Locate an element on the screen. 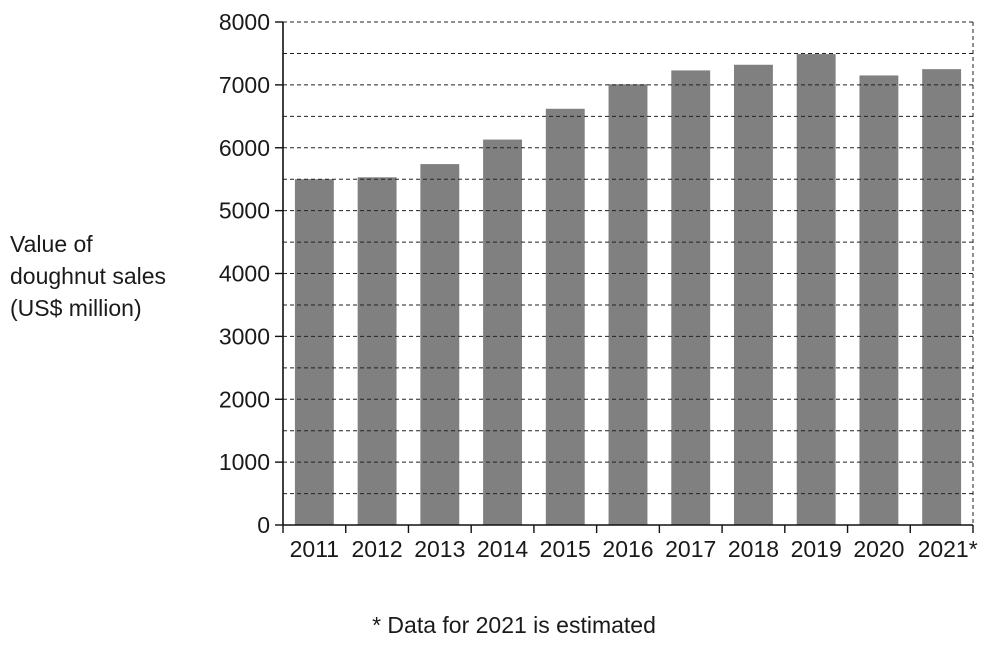 The width and height of the screenshot is (998, 652). y-axis-label: Value of doughnut sales (US$ million) is located at coordinates (88, 276).